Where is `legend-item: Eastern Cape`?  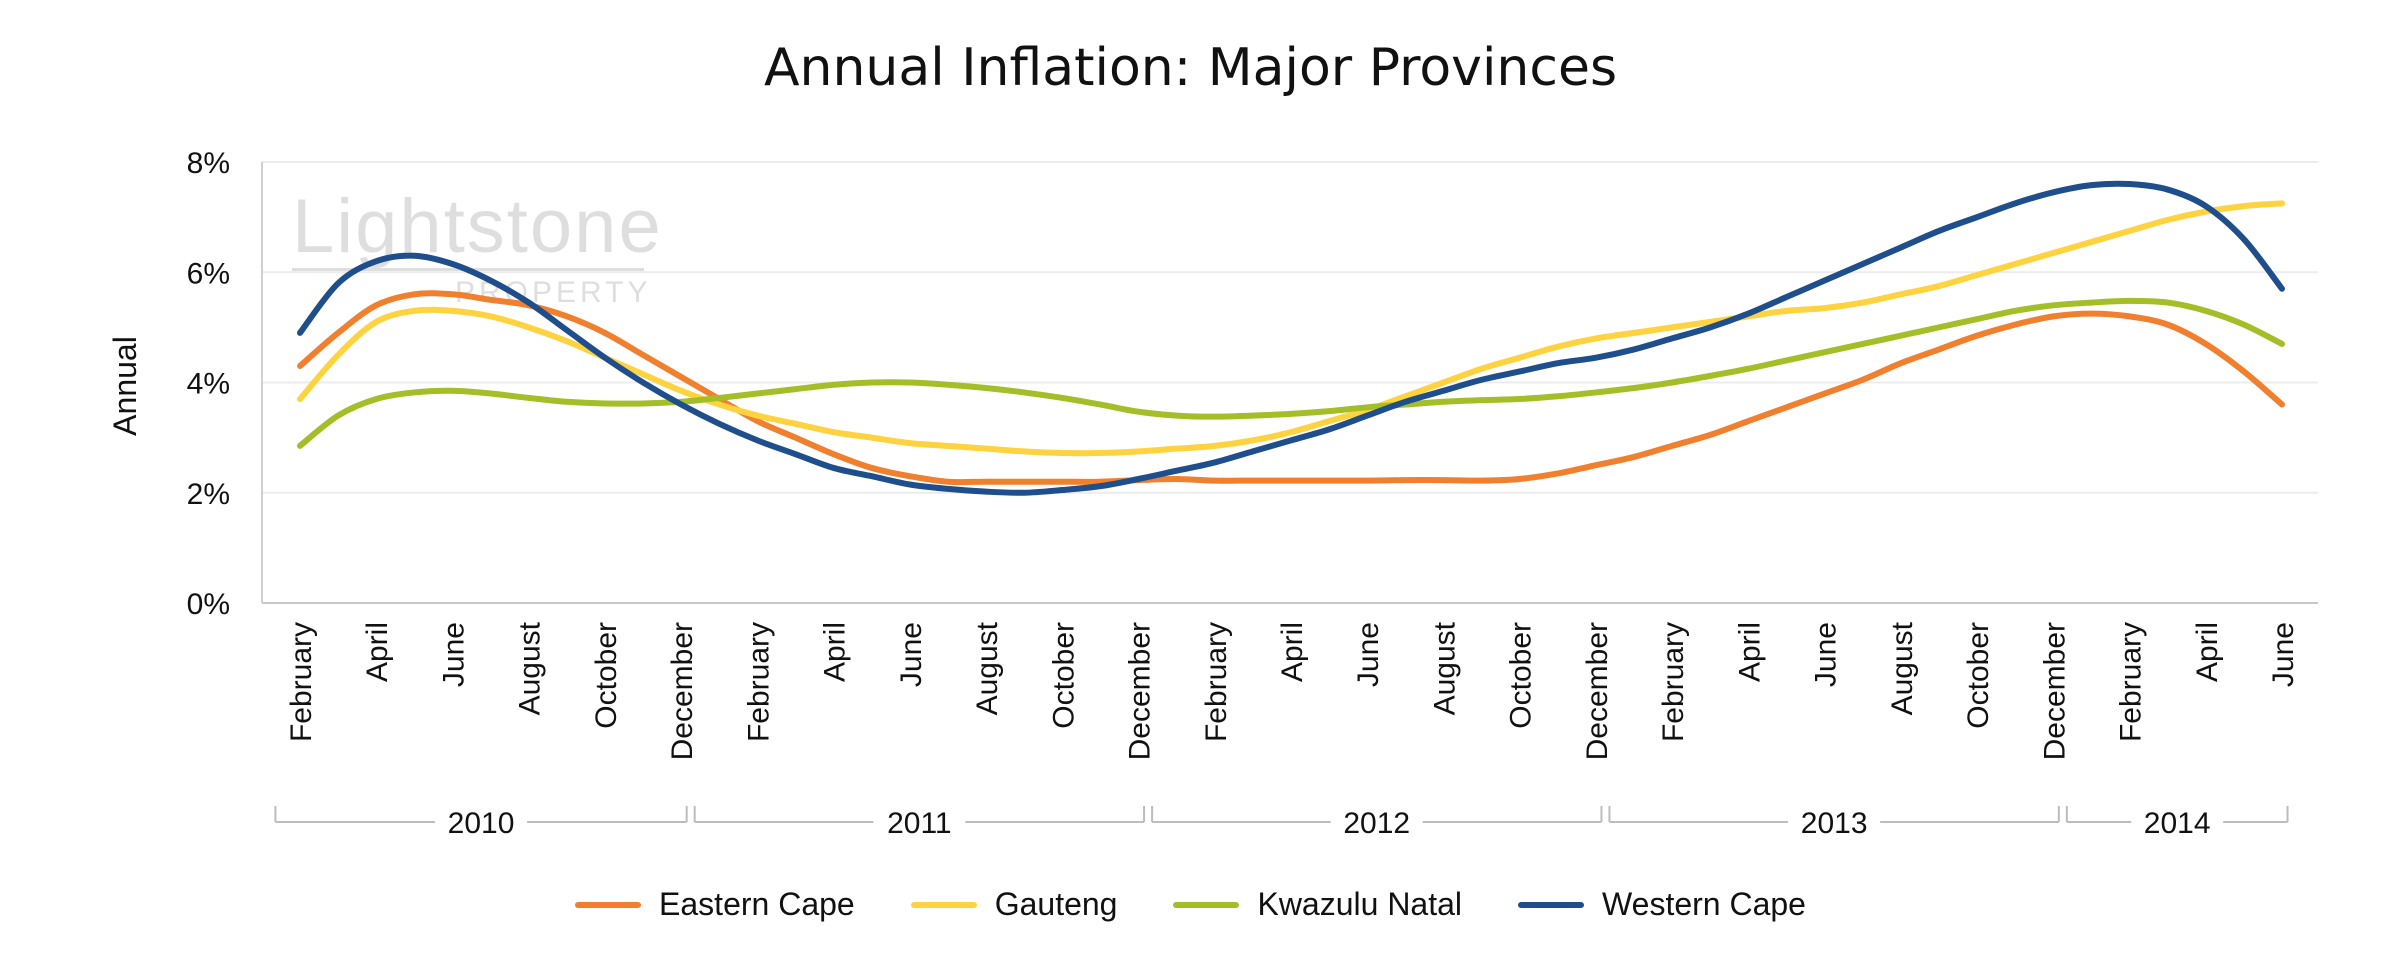 legend-item: Eastern Cape is located at coordinates (715, 904).